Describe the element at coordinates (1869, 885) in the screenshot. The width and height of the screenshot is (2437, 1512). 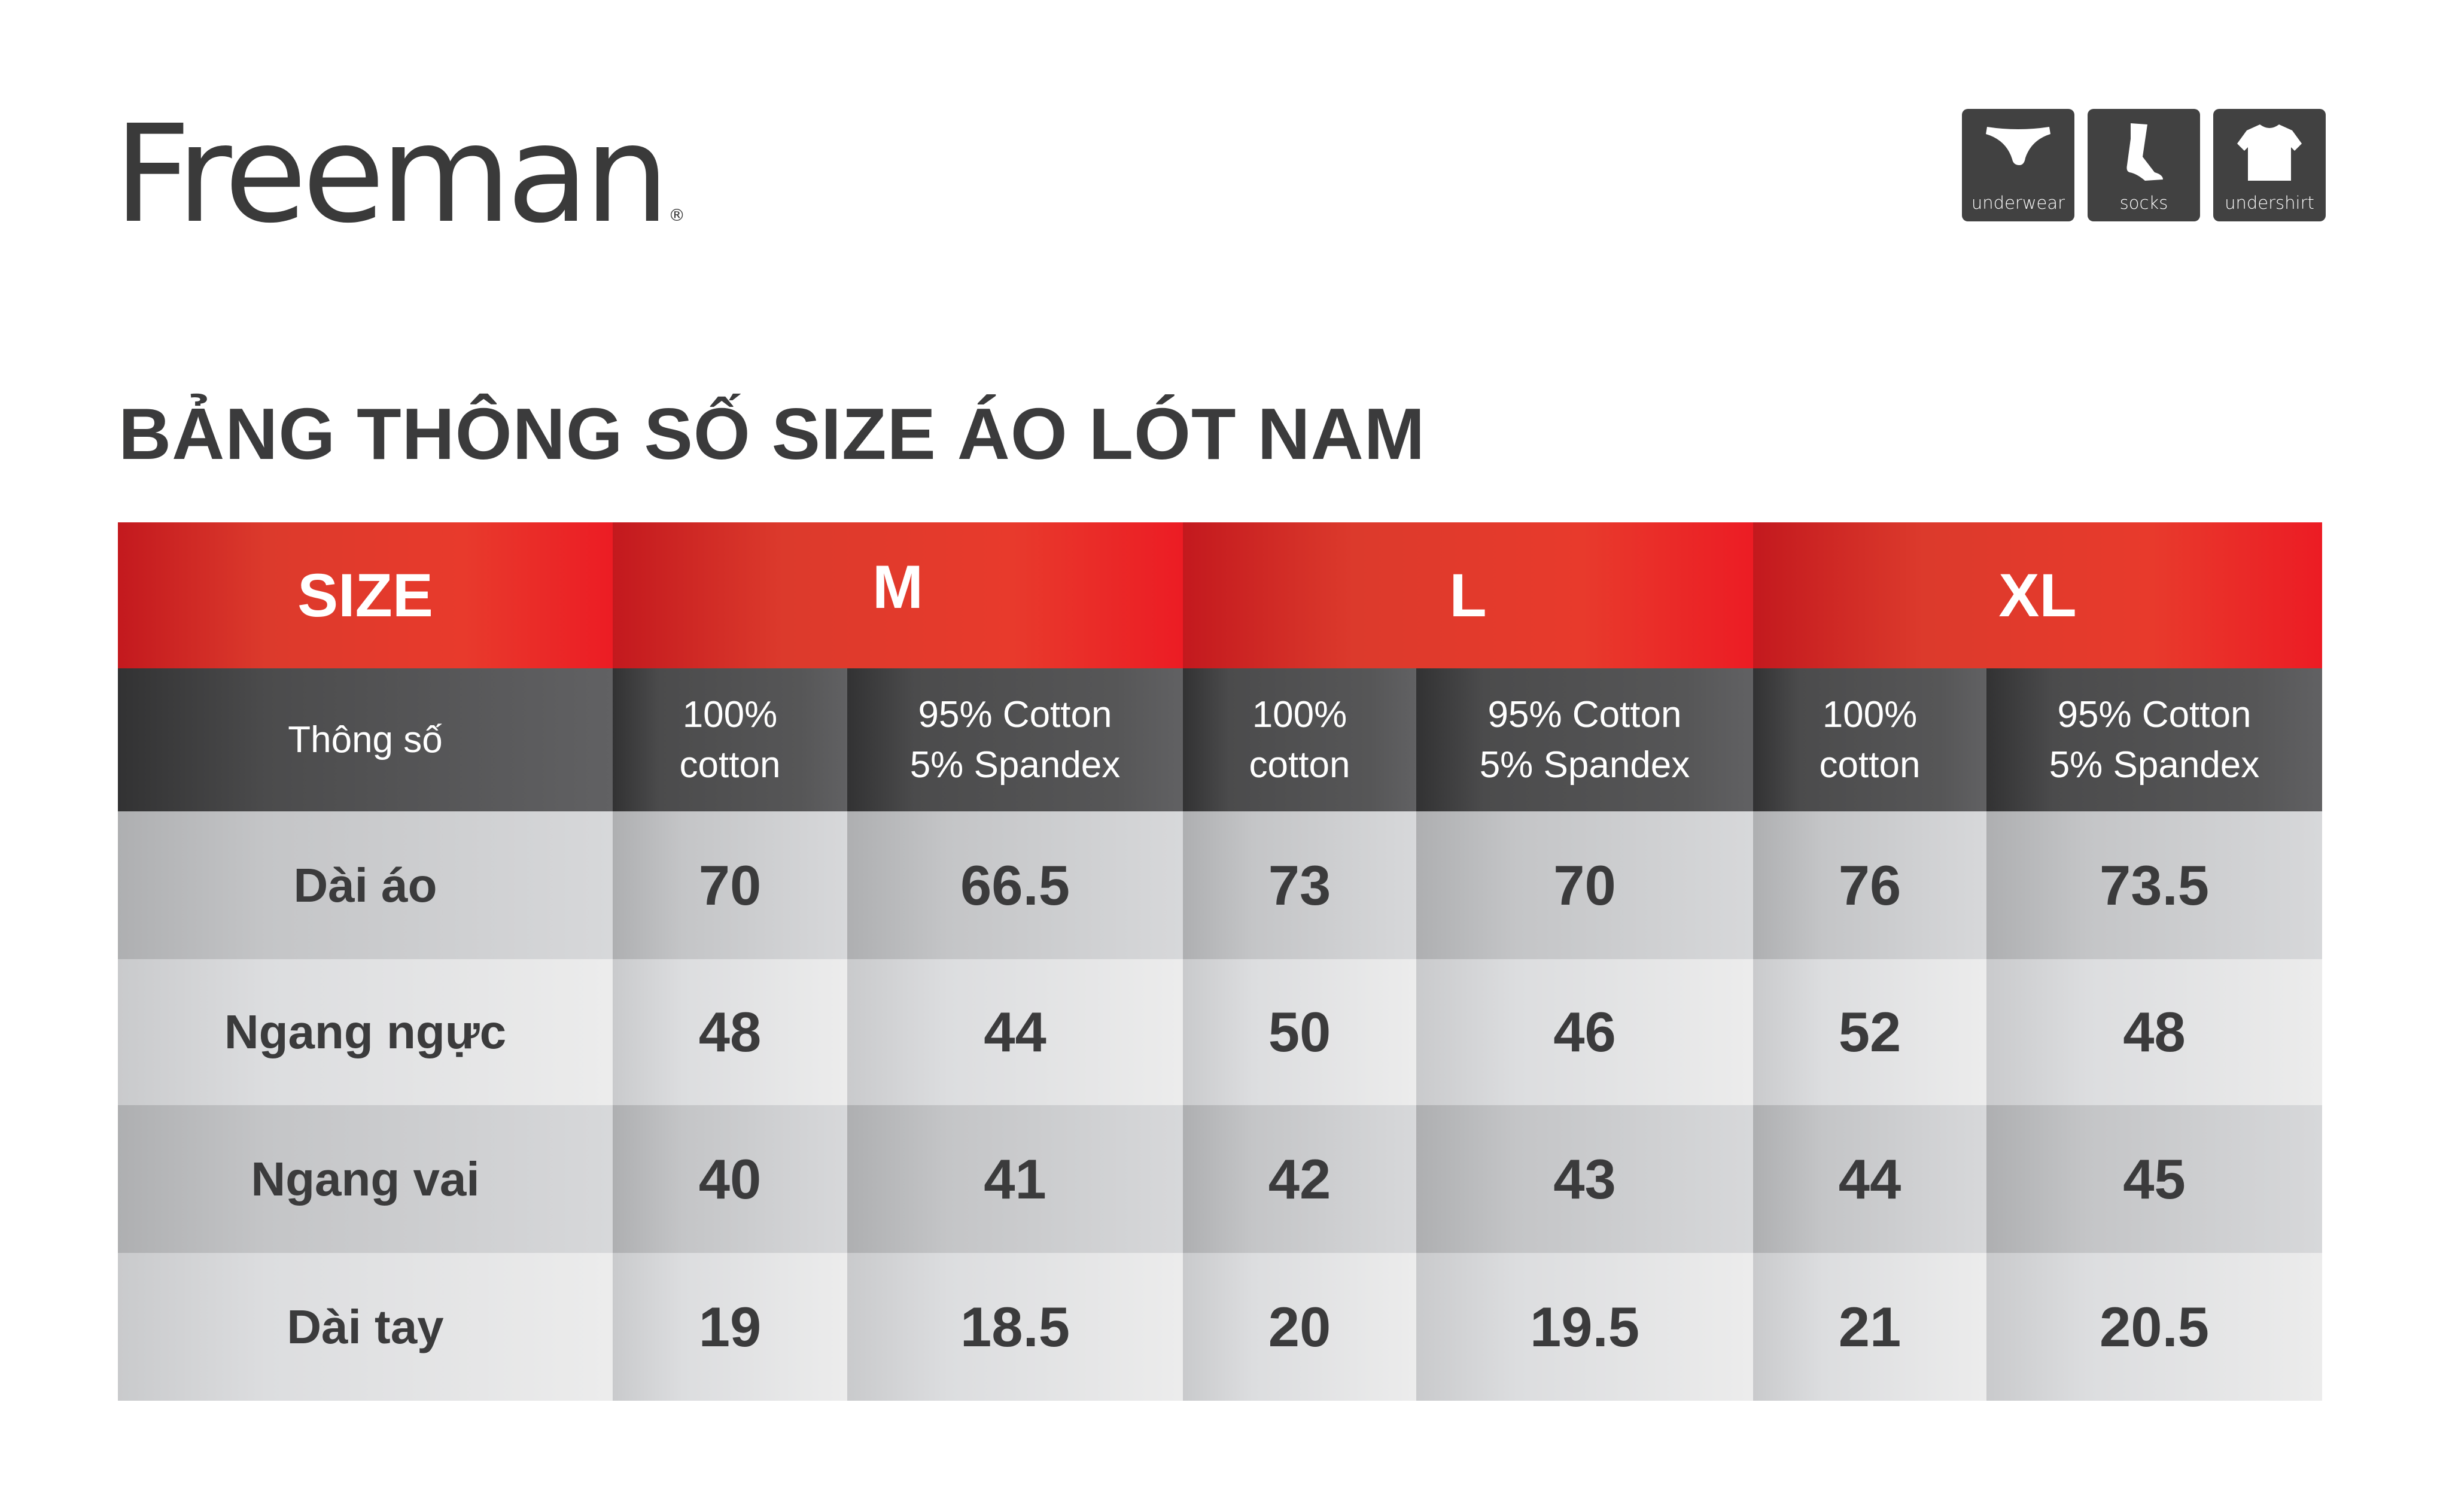
I see `table-cell: 76` at that location.